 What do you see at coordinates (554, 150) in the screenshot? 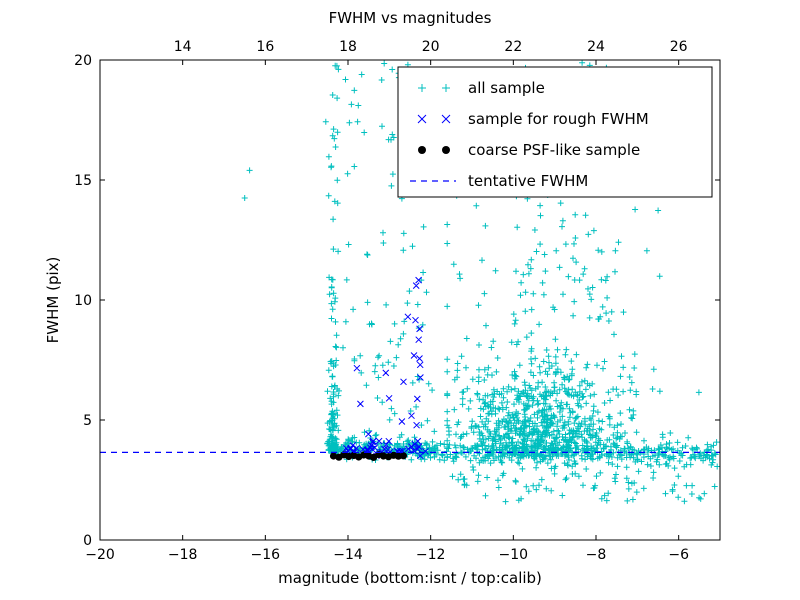
I see `legend-label: coarse PSF-like sample` at bounding box center [554, 150].